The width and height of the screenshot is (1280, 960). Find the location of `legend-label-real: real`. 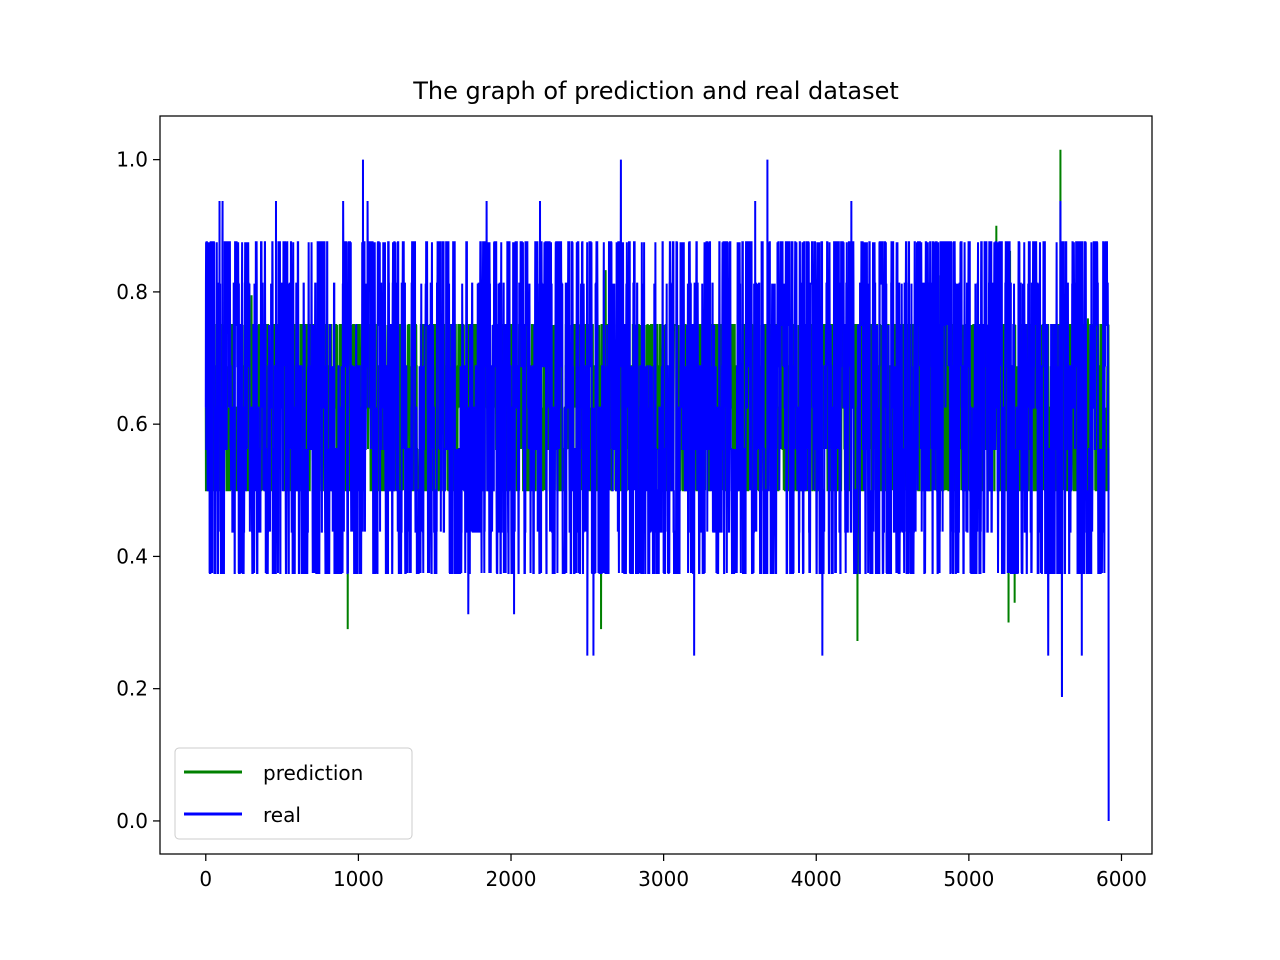

legend-label-real: real is located at coordinates (282, 815).